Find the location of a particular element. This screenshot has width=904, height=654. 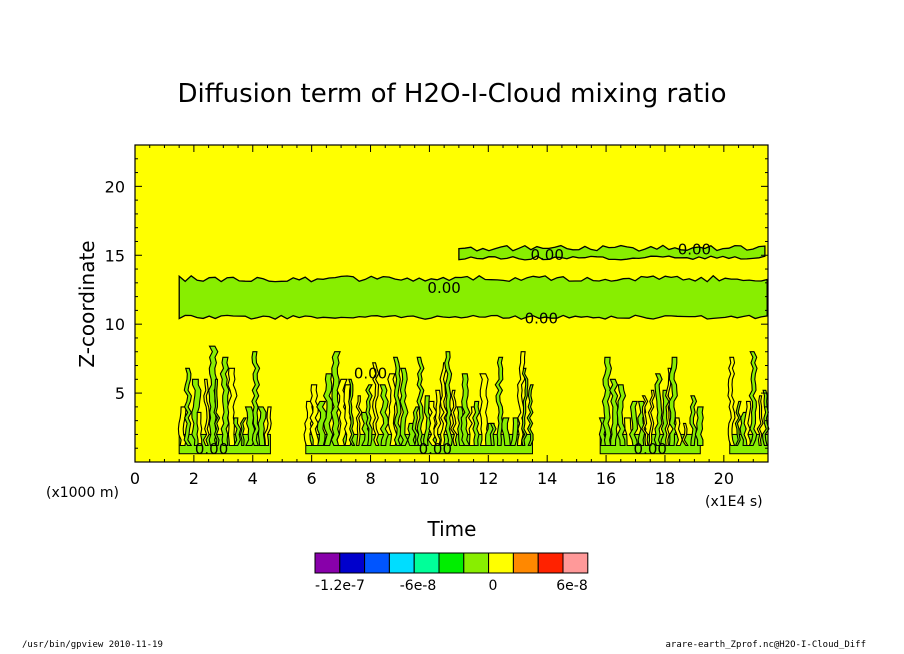

y-tick-label: 5 is located at coordinates (120, 393).